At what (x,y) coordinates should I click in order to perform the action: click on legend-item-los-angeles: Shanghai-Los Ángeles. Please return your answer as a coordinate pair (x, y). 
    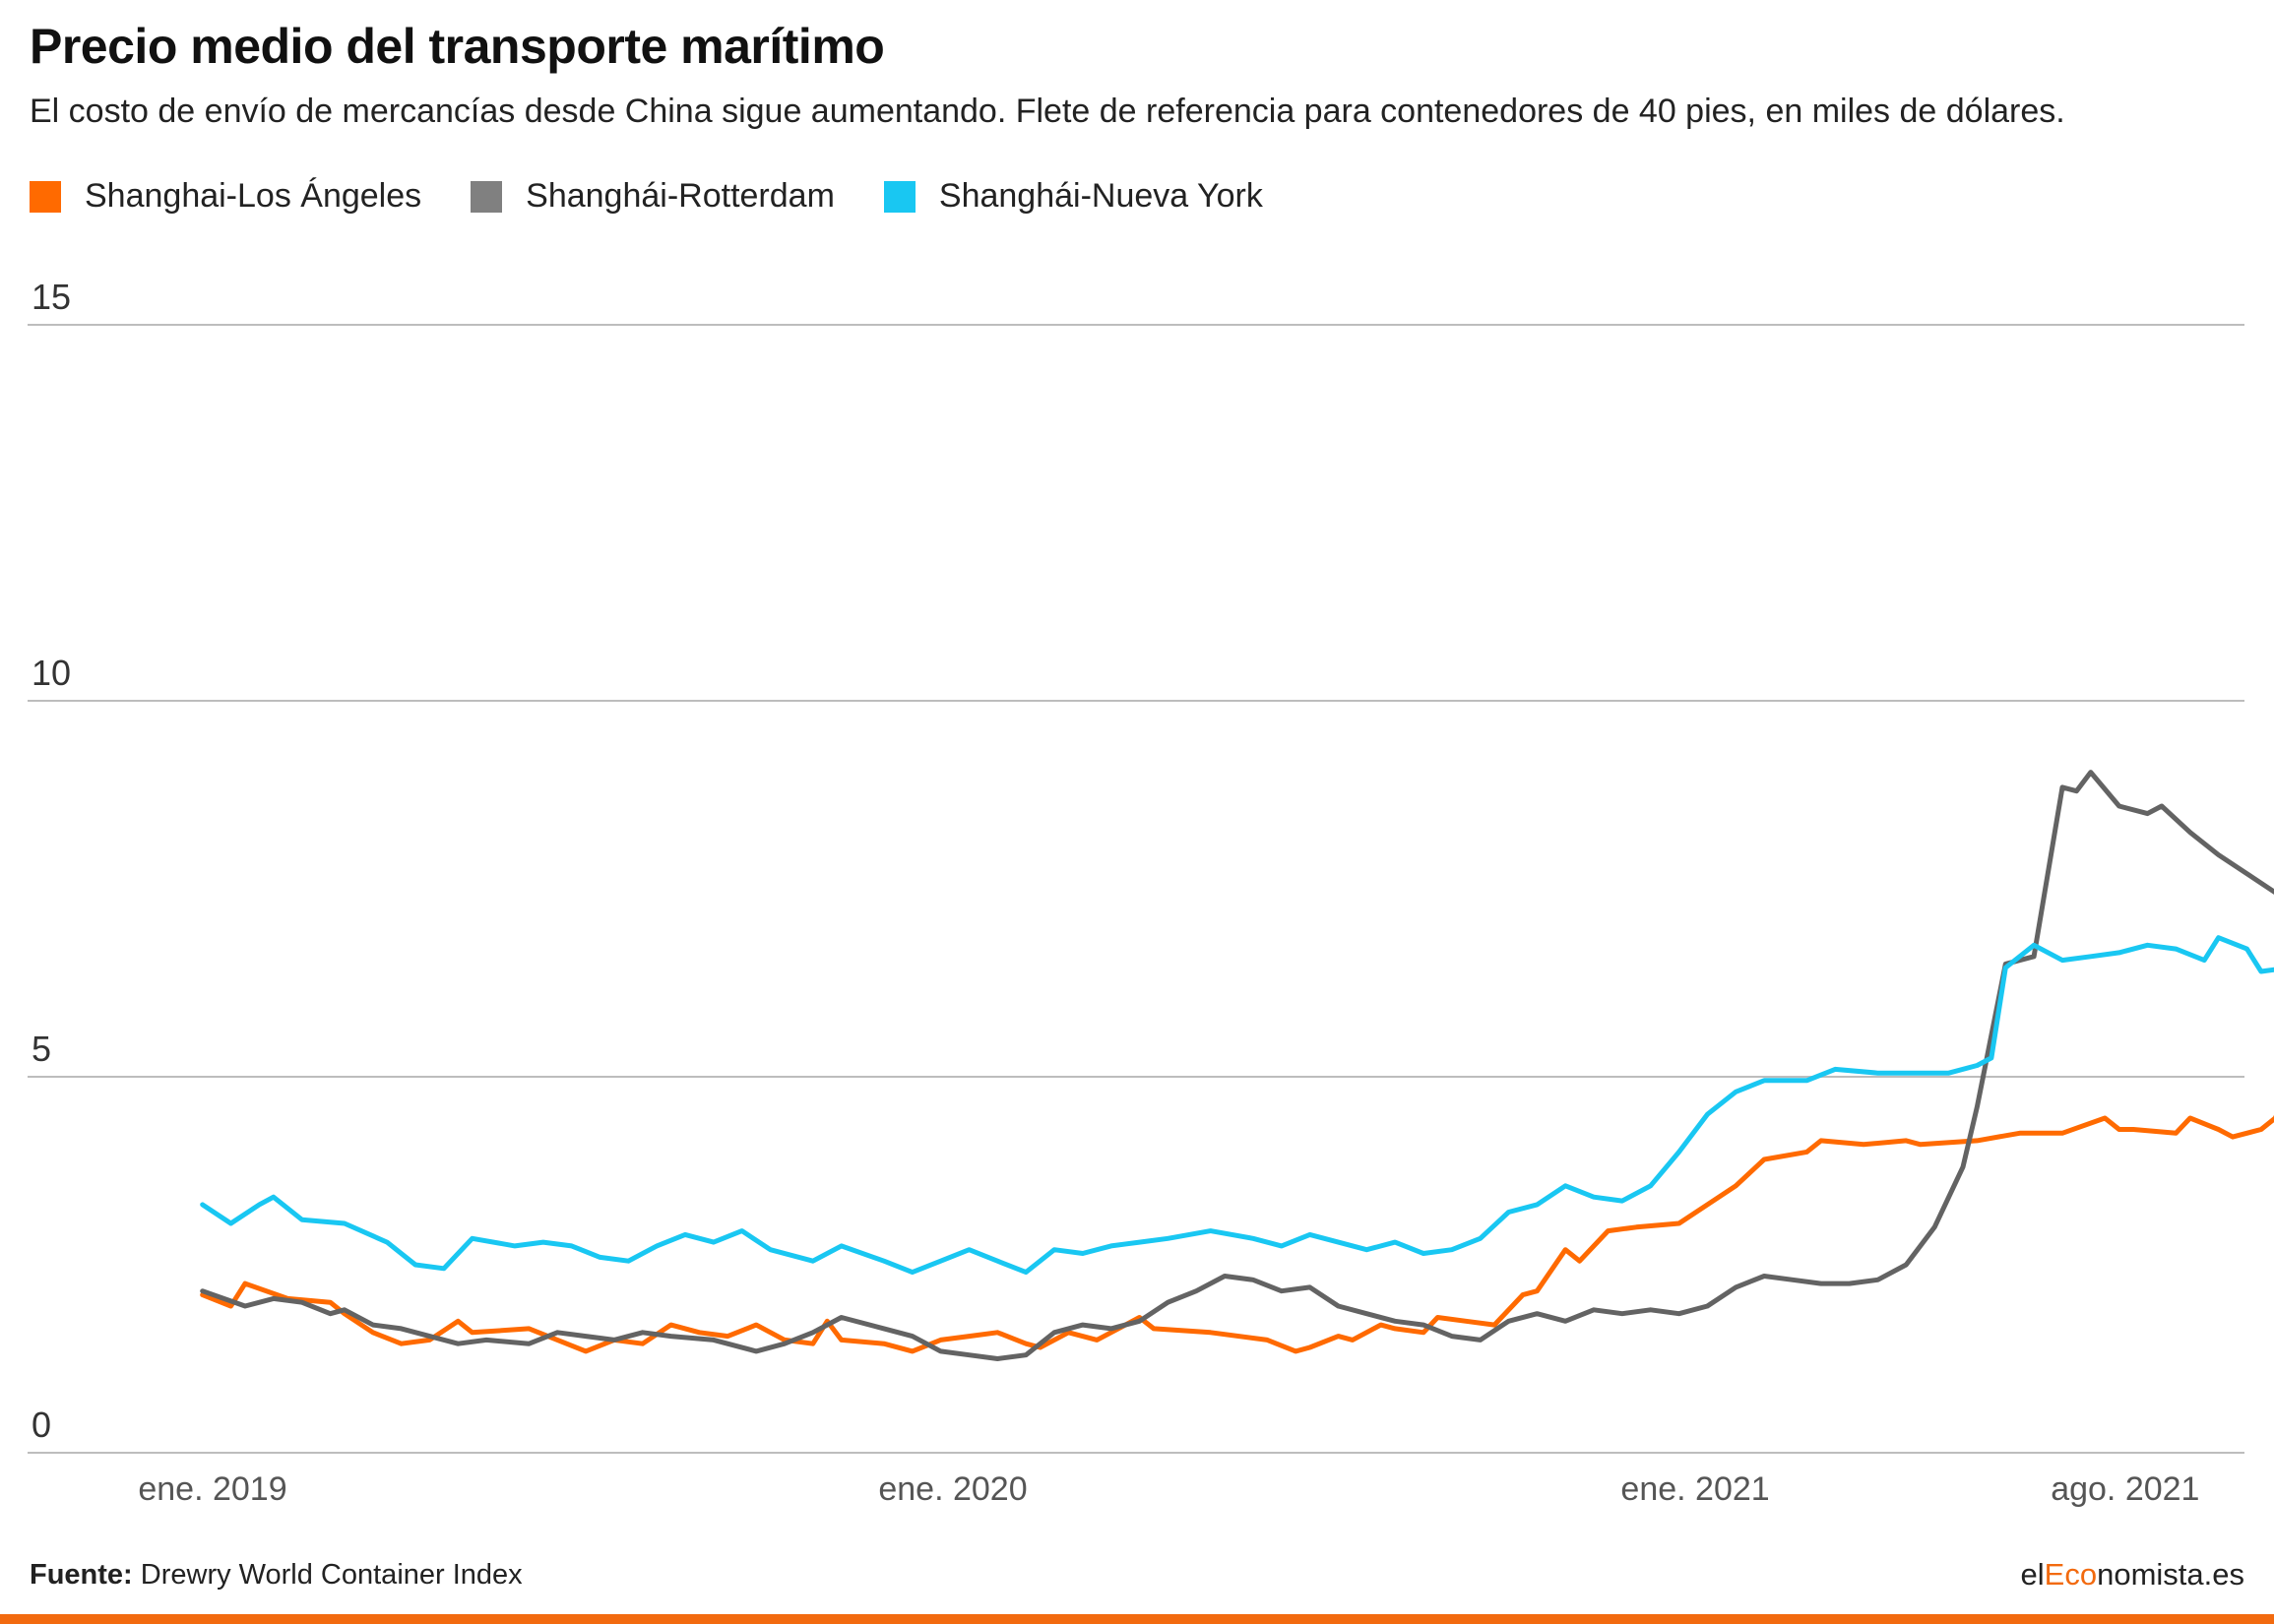
    Looking at the image, I should click on (225, 196).